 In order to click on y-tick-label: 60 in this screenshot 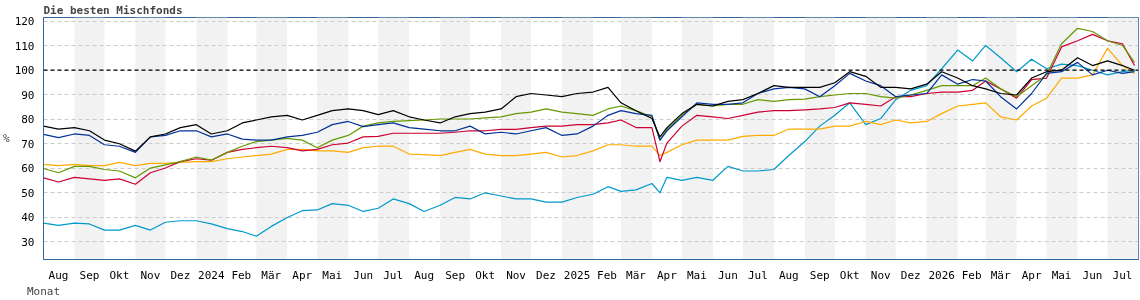, I will do `click(28, 169)`.